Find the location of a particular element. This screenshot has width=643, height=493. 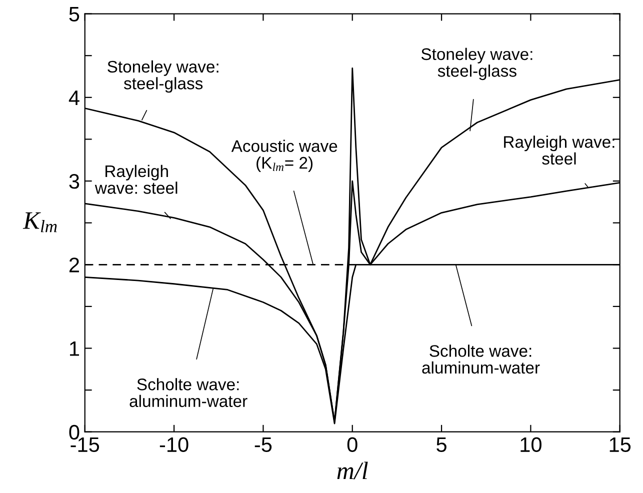

x-tick-label: 5 is located at coordinates (441, 444).